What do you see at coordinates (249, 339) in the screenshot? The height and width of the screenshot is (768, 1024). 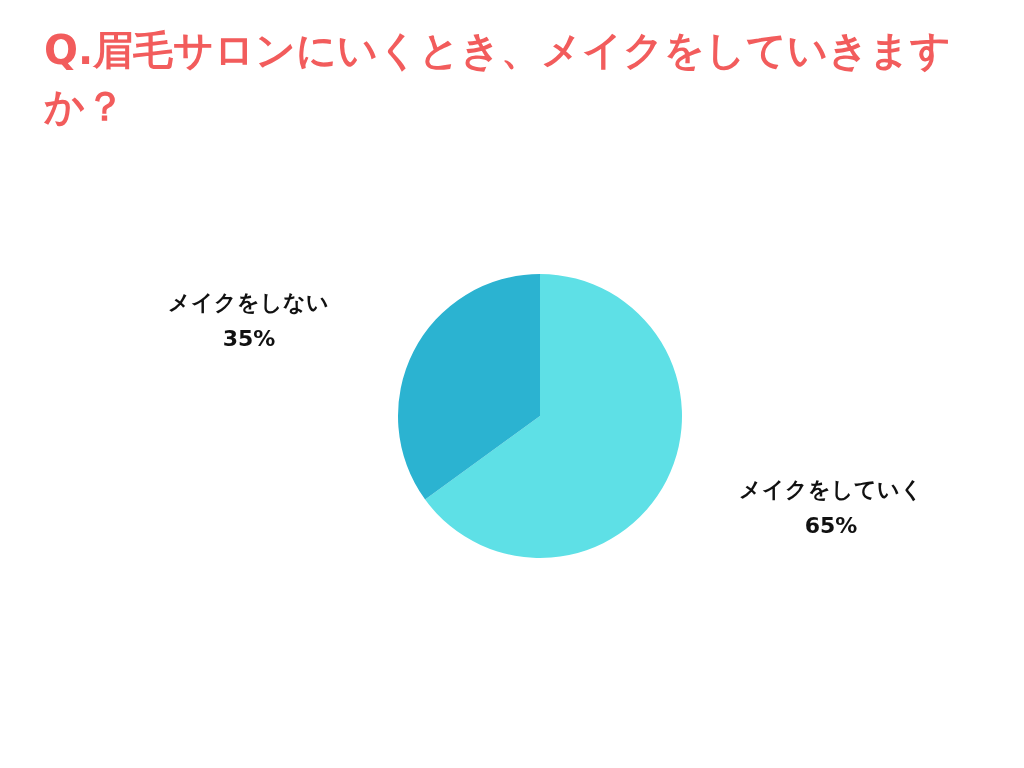 I see `data-label: 35%` at bounding box center [249, 339].